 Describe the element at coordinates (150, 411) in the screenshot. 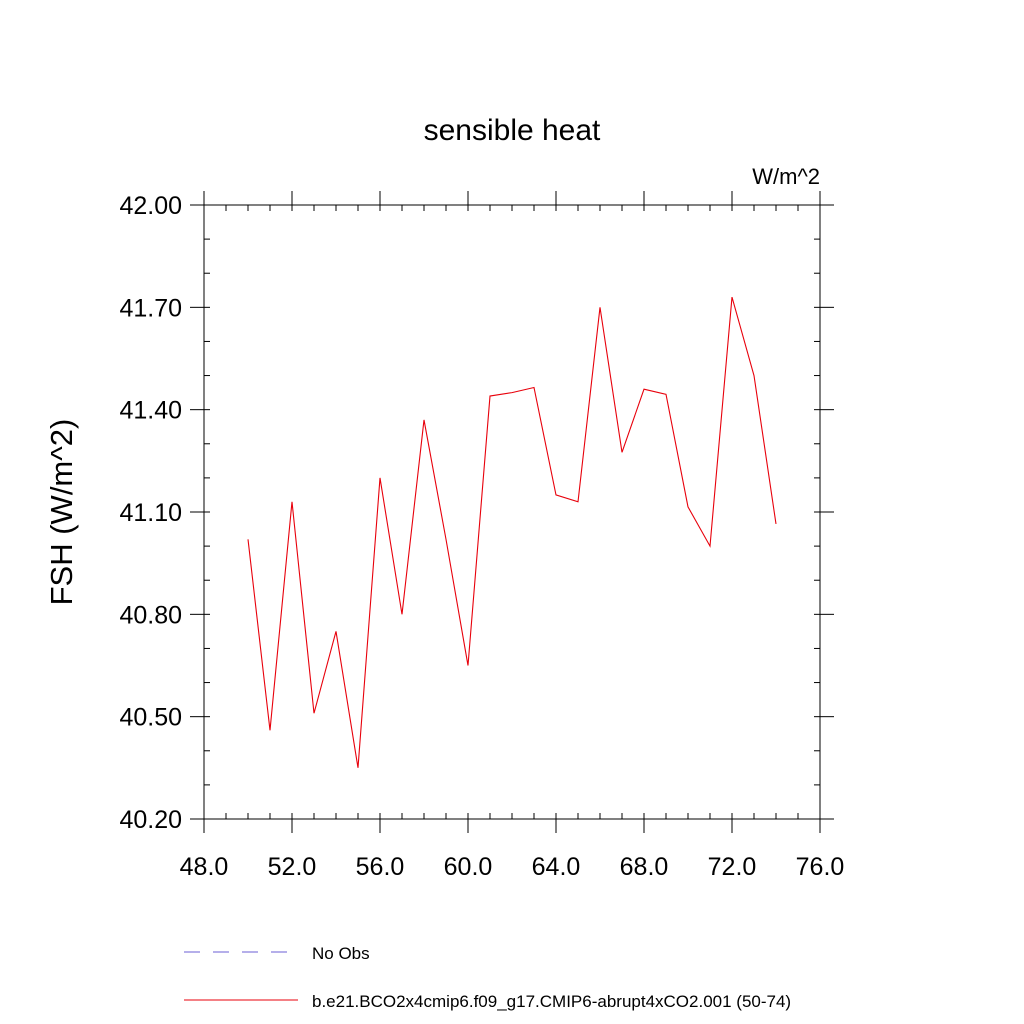

I see `y-tick-label: 41.40` at that location.